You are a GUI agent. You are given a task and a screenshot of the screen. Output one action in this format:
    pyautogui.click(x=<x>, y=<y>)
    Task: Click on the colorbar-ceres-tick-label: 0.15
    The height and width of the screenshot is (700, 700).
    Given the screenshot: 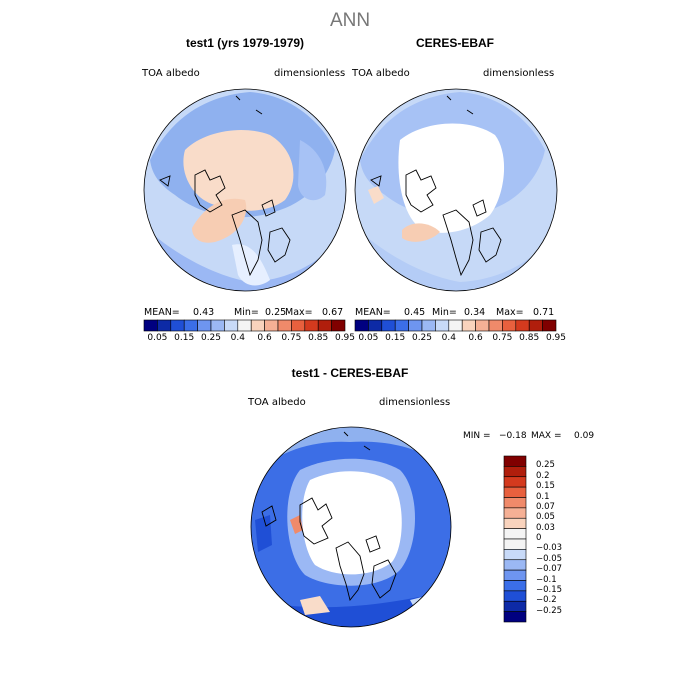 What is the action you would take?
    pyautogui.click(x=395, y=338)
    